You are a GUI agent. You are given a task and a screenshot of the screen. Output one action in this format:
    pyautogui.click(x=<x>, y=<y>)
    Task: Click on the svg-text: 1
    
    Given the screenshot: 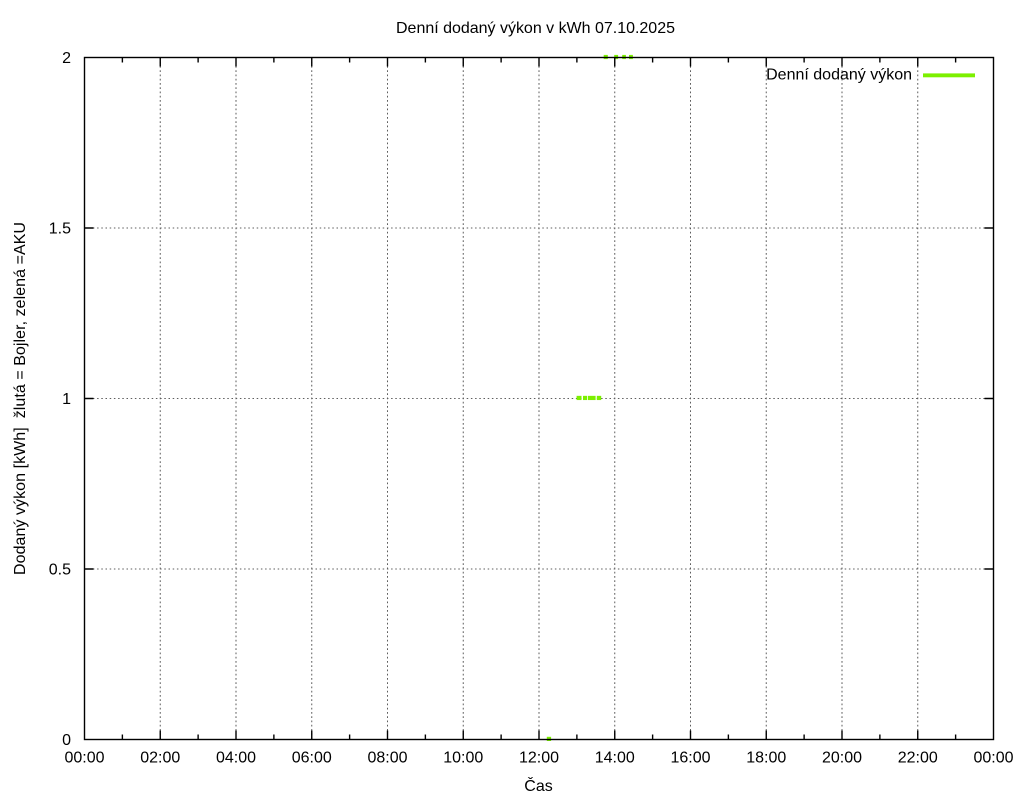 What is the action you would take?
    pyautogui.click(x=66, y=399)
    